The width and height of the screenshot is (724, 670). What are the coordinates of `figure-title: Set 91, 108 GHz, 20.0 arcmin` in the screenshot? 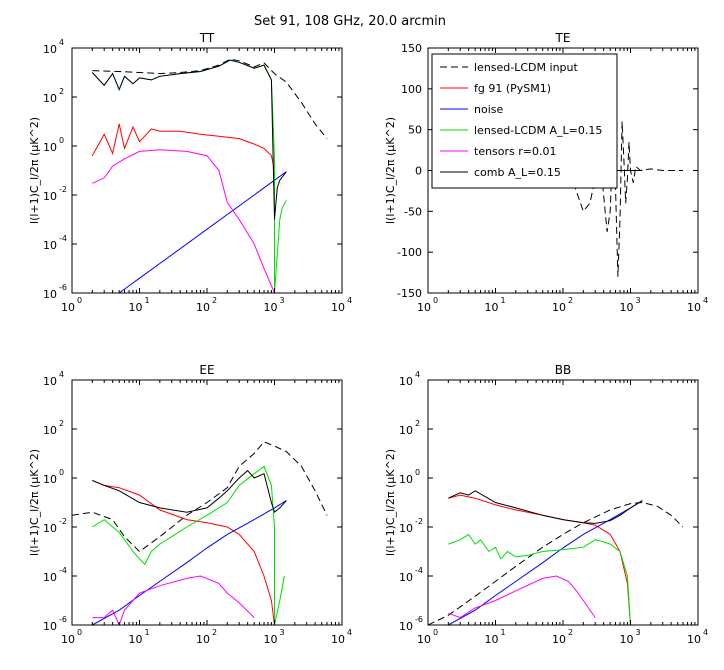 It's located at (350, 21).